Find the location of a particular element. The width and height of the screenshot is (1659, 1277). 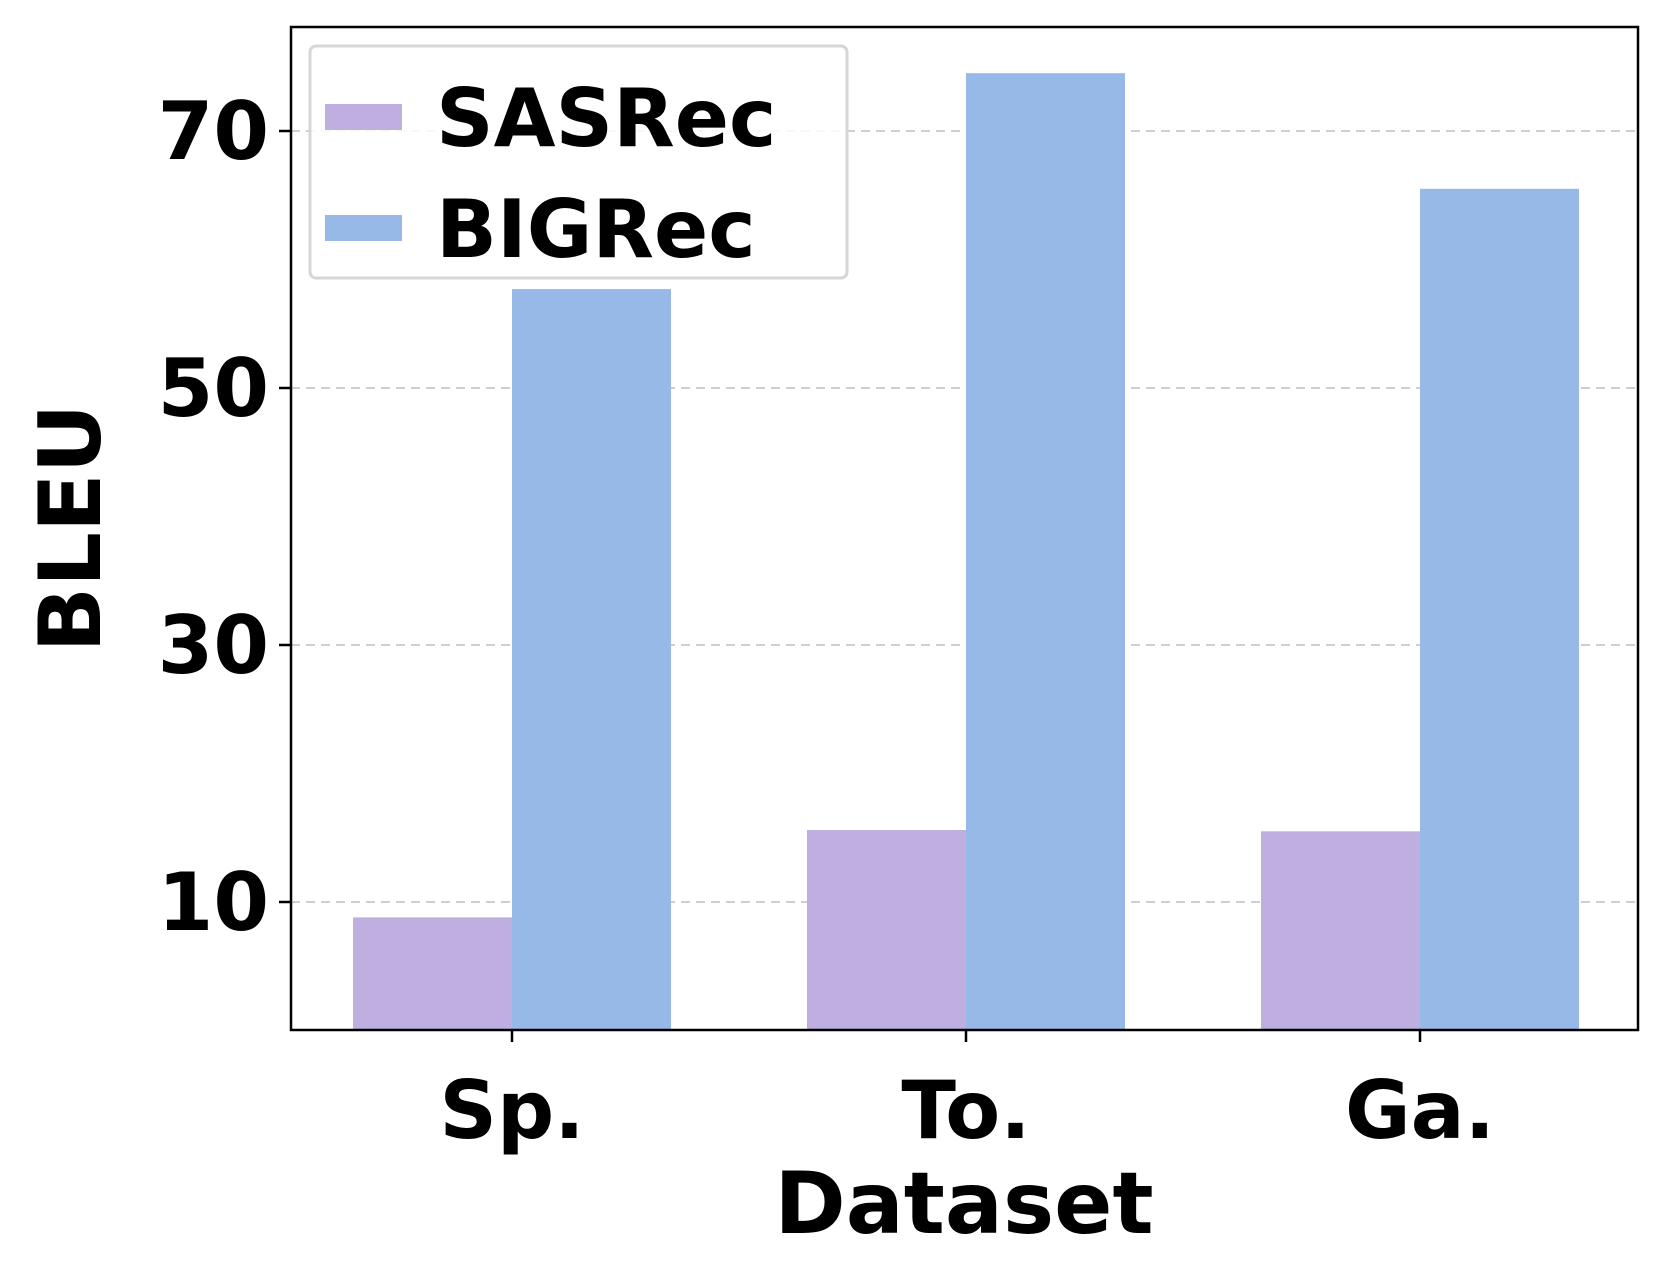

legend-box is located at coordinates (578, 162).